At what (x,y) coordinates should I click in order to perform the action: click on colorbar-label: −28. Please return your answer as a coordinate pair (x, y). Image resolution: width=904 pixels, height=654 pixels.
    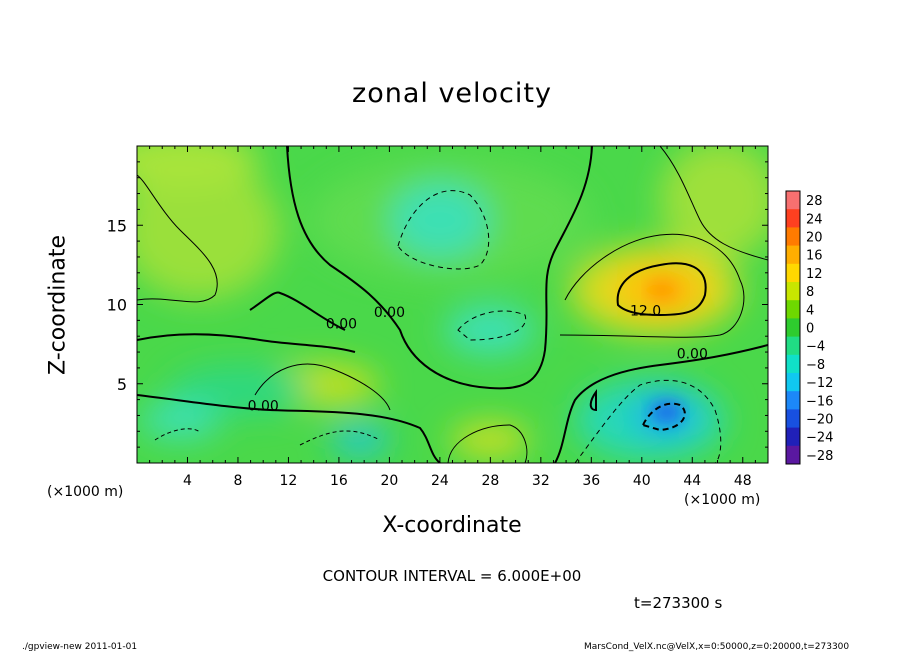
    Looking at the image, I should click on (819, 456).